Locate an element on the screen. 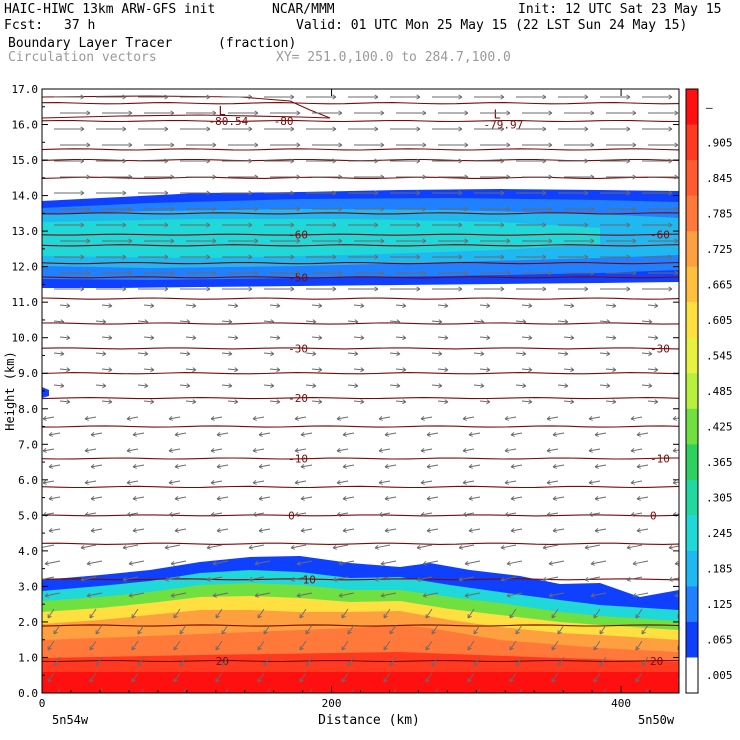 The image size is (740, 740). colorbar-label: .605 is located at coordinates (719, 320).